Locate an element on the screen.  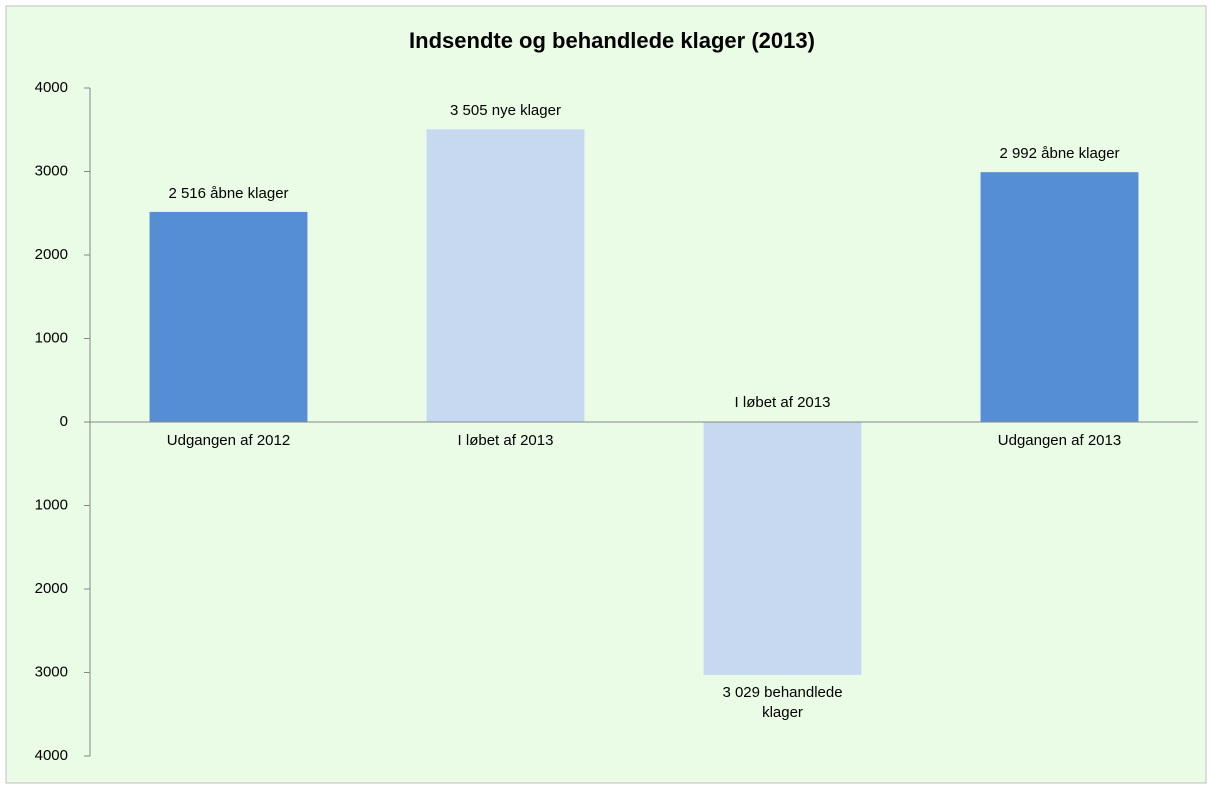
data-label: 2 992 åbne klager is located at coordinates (1059, 154).